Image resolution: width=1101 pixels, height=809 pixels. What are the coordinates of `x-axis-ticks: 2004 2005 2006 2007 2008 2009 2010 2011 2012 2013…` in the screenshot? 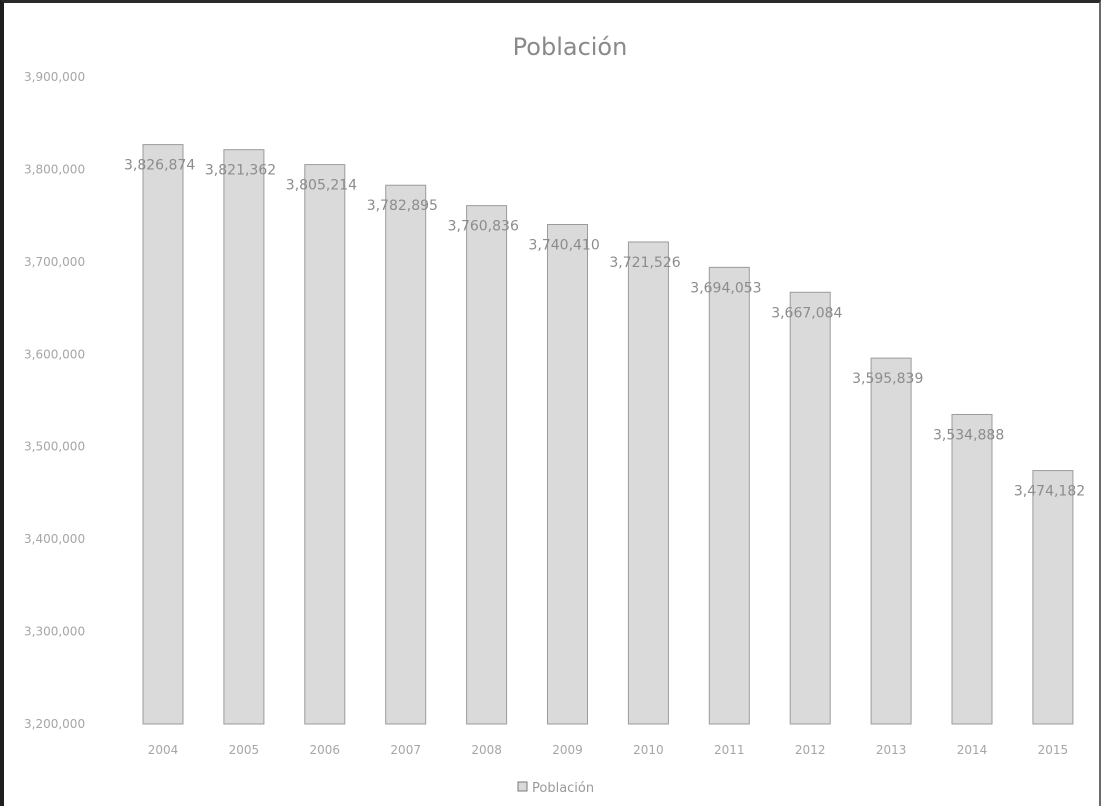 It's located at (608, 750).